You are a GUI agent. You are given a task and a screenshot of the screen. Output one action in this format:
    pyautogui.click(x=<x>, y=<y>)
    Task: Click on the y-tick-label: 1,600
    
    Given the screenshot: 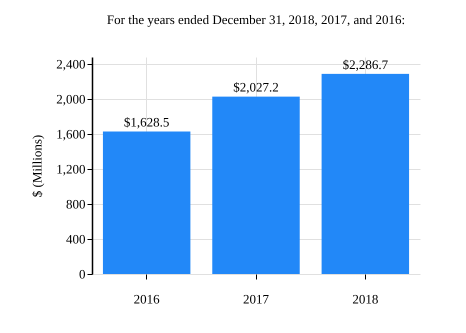 What is the action you would take?
    pyautogui.click(x=71, y=134)
    